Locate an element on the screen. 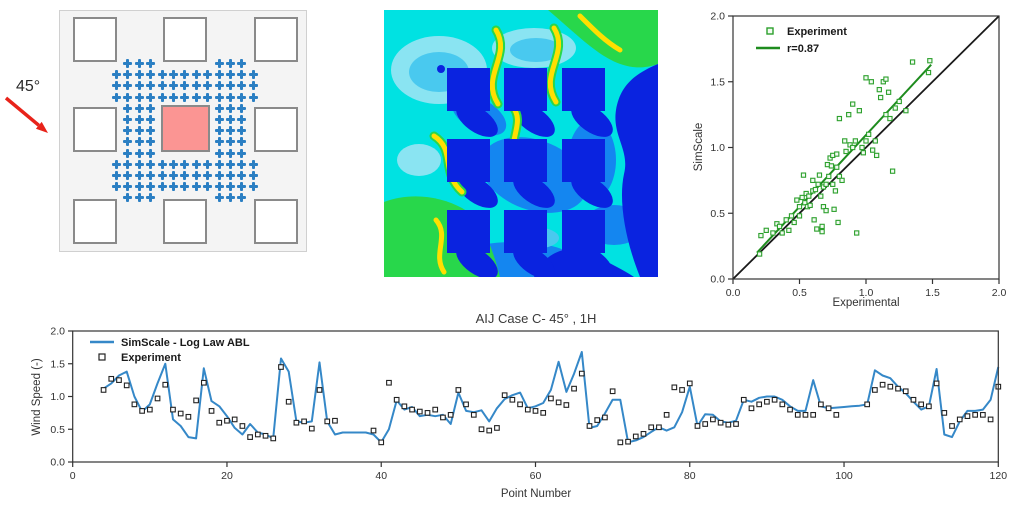 Image resolution: width=1024 pixels, height=507 pixels. x-tick-label: 80 is located at coordinates (690, 476).